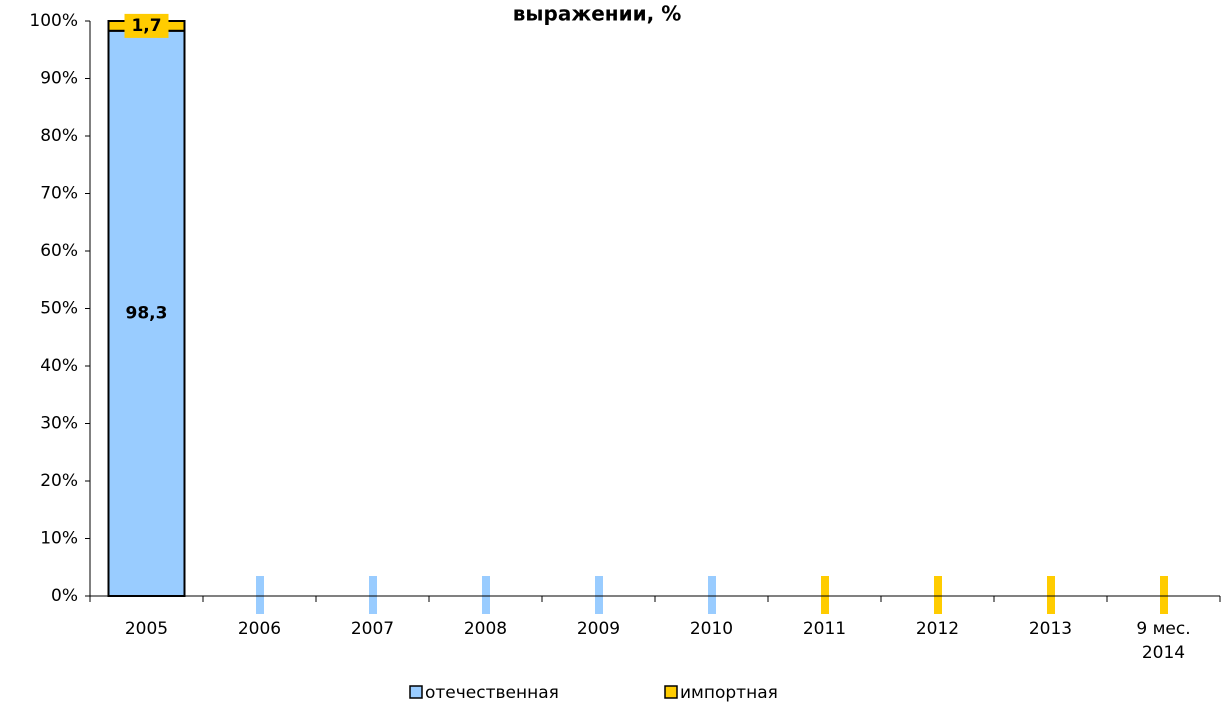  I want to click on legend-label: отечественная, so click(492, 693).